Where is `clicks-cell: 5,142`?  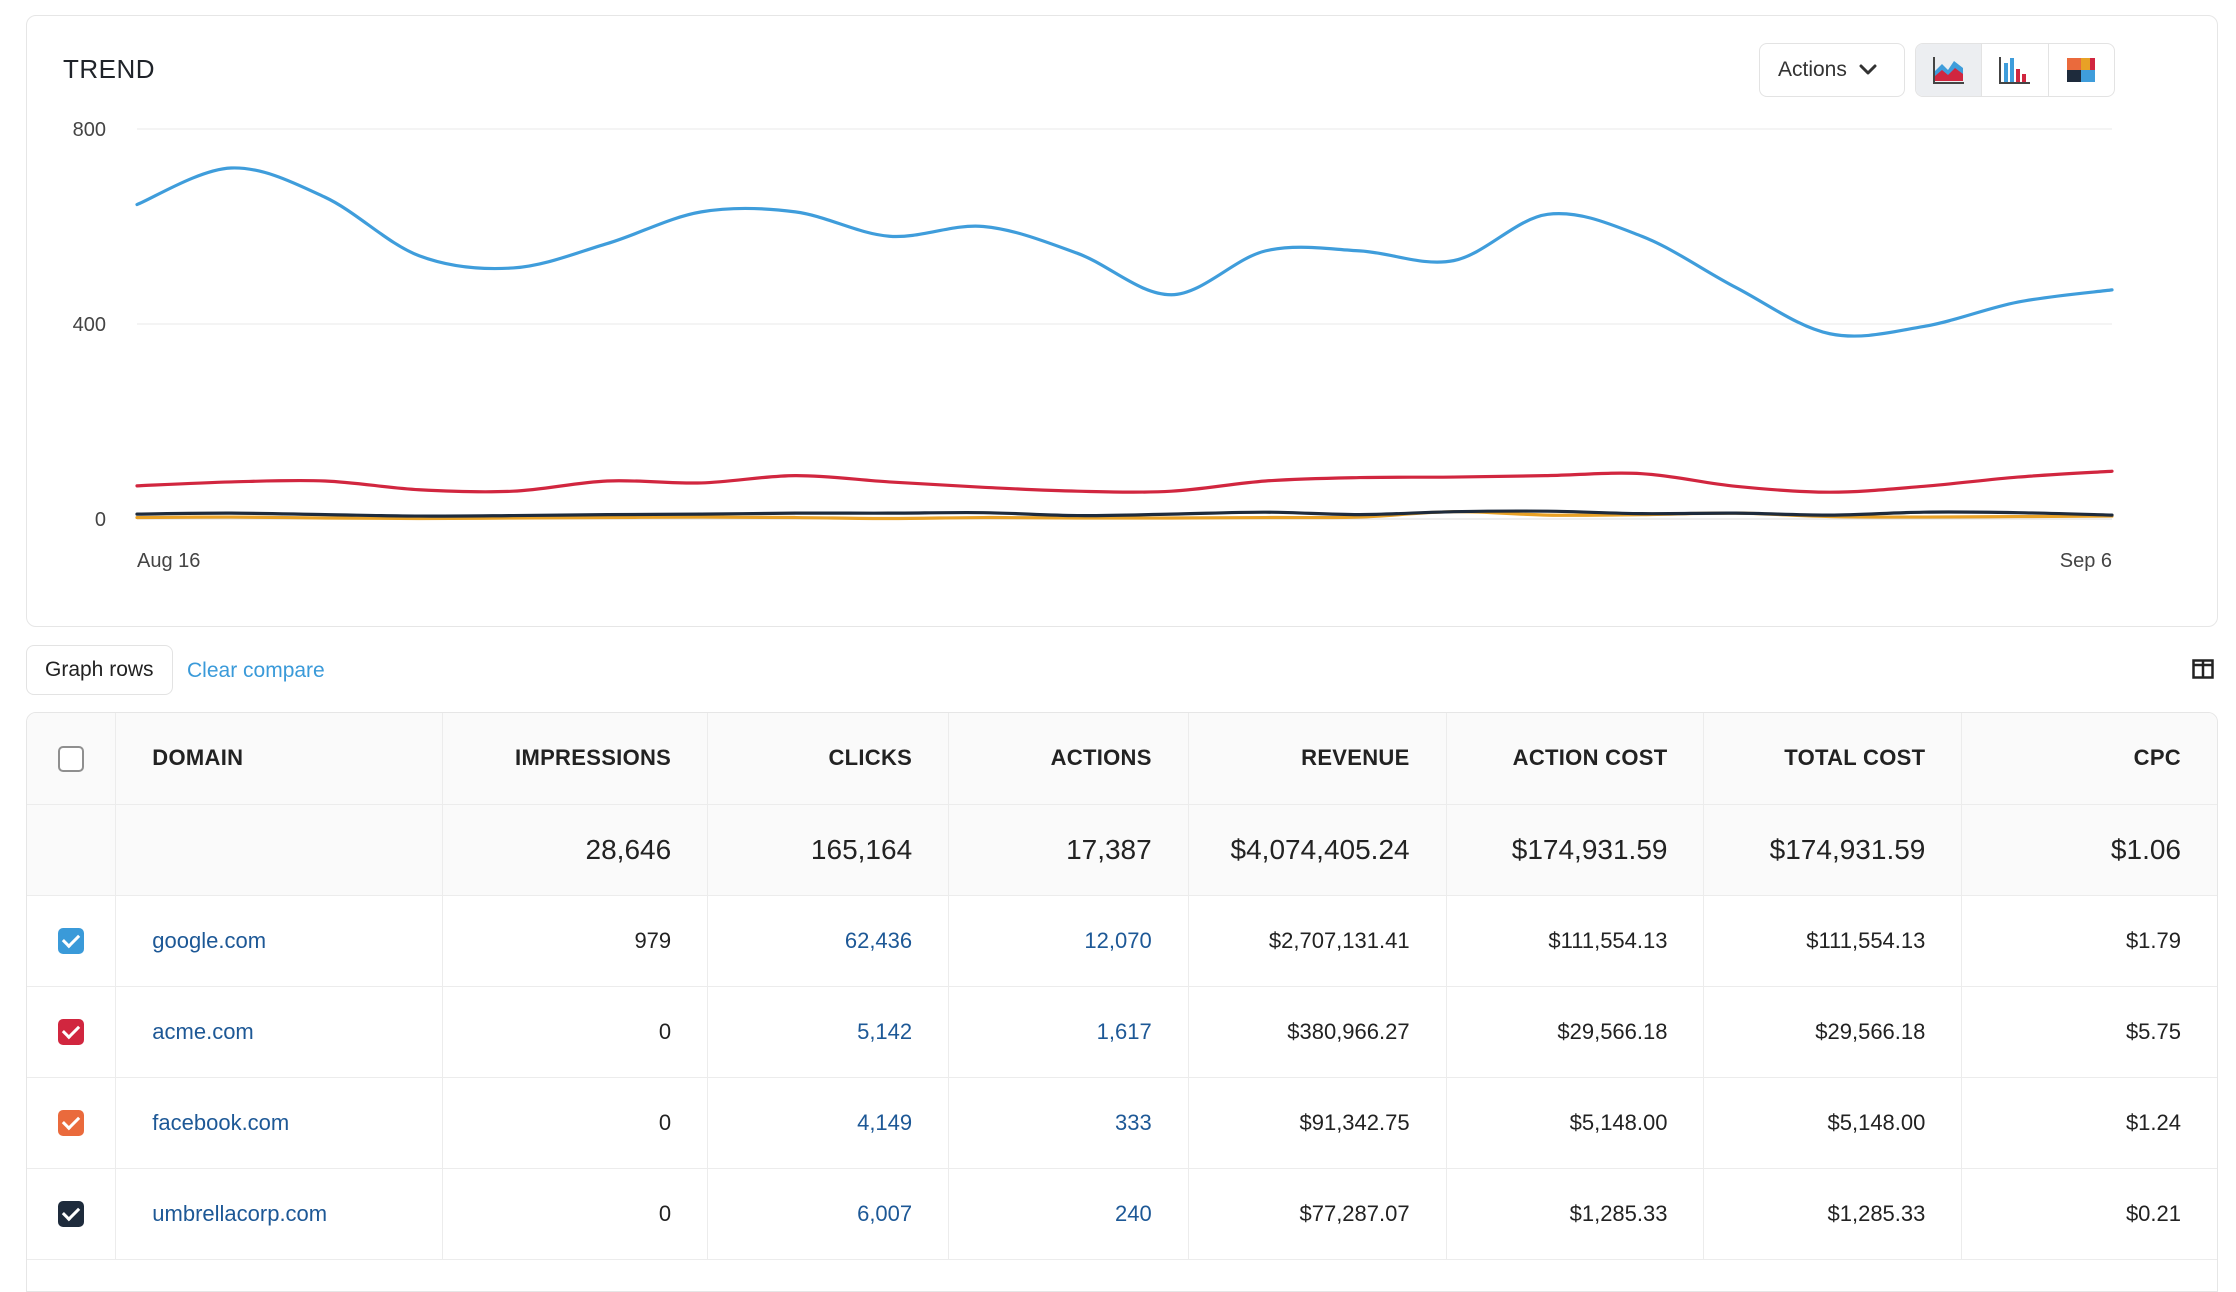
clicks-cell: 5,142 is located at coordinates (828, 1032).